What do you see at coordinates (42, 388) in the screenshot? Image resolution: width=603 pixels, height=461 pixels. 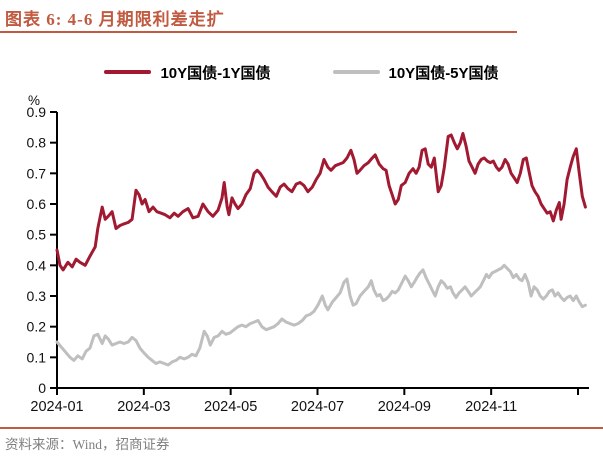 I see `y-tick-label: 0` at bounding box center [42, 388].